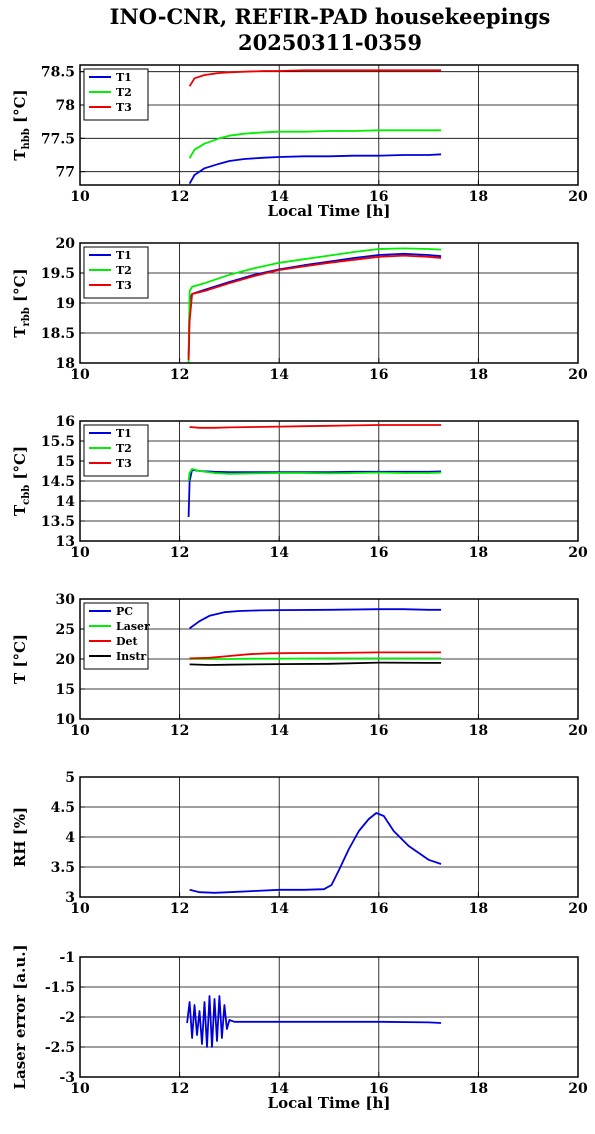  I want to click on legend-box, so click(116, 636).